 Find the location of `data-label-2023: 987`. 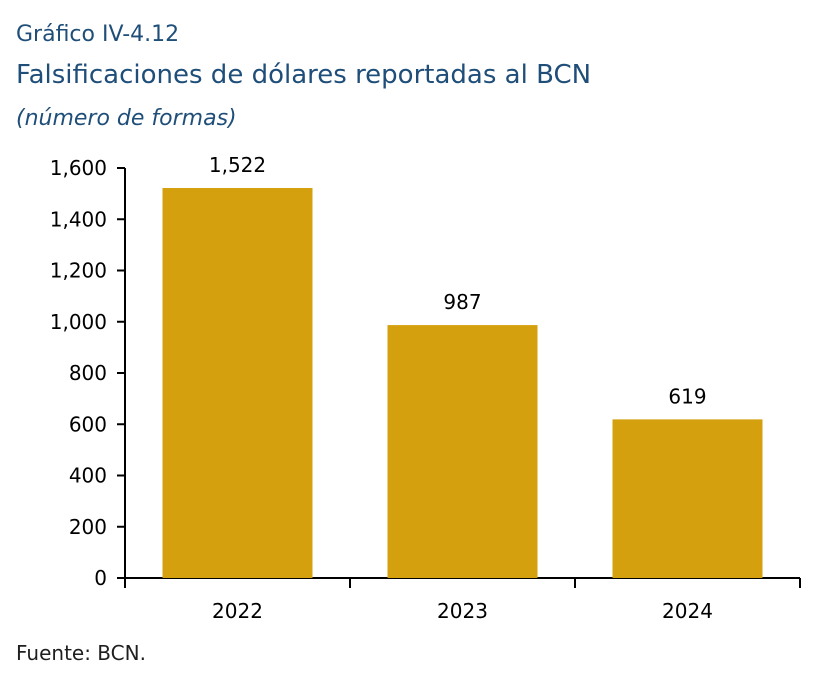

data-label-2023: 987 is located at coordinates (462, 302).